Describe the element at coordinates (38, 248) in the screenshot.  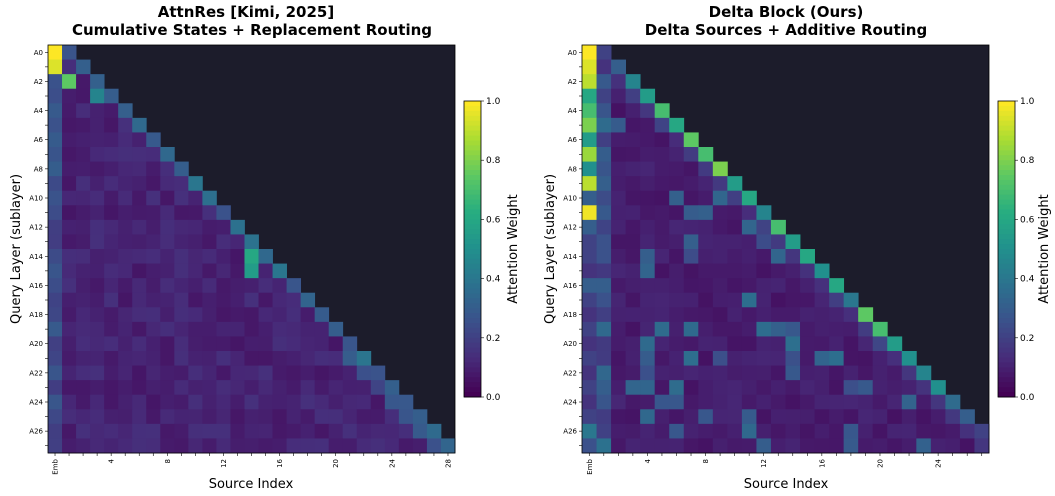
I see `left-y-axis-ticks: A0 A2 A4 A6 A8 A10 A12 A14 A16 A18 A20 A22 A24 A26` at that location.